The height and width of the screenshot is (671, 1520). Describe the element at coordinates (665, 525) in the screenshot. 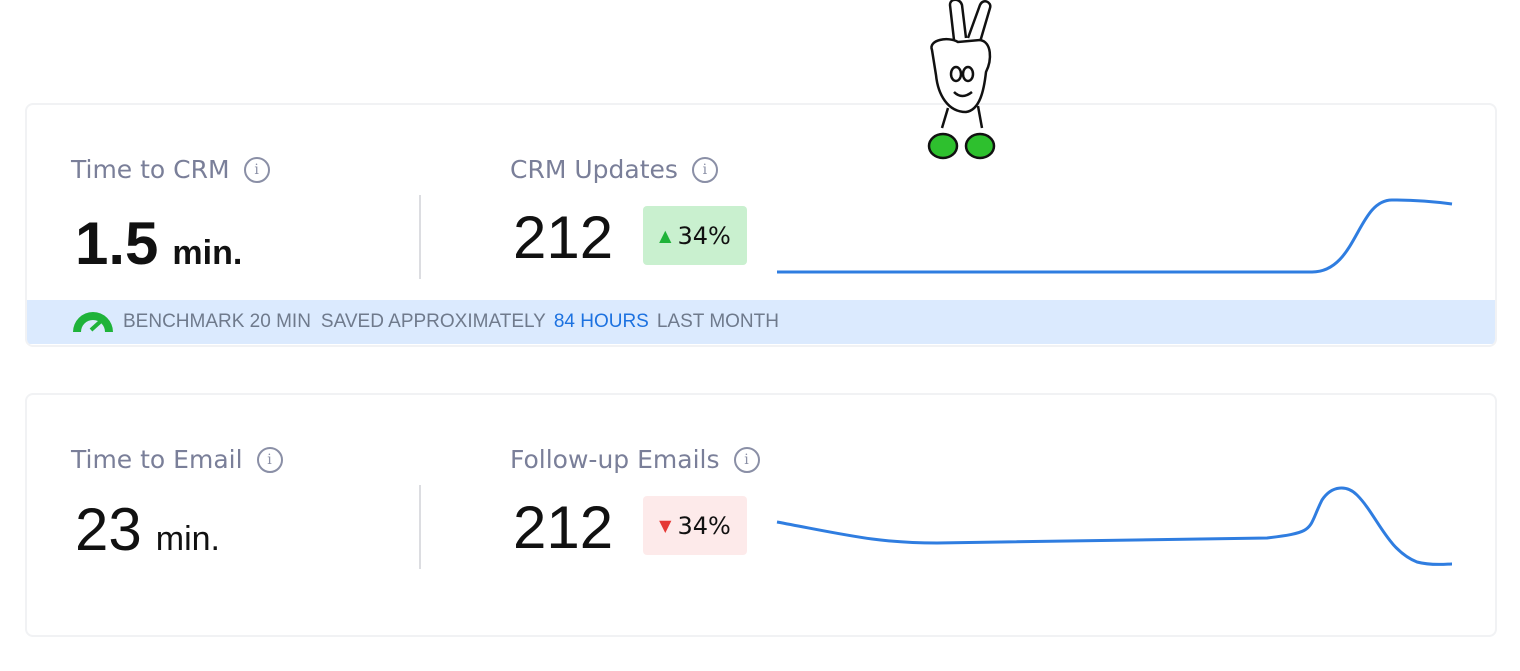

I see `down-arrow: ▼` at that location.